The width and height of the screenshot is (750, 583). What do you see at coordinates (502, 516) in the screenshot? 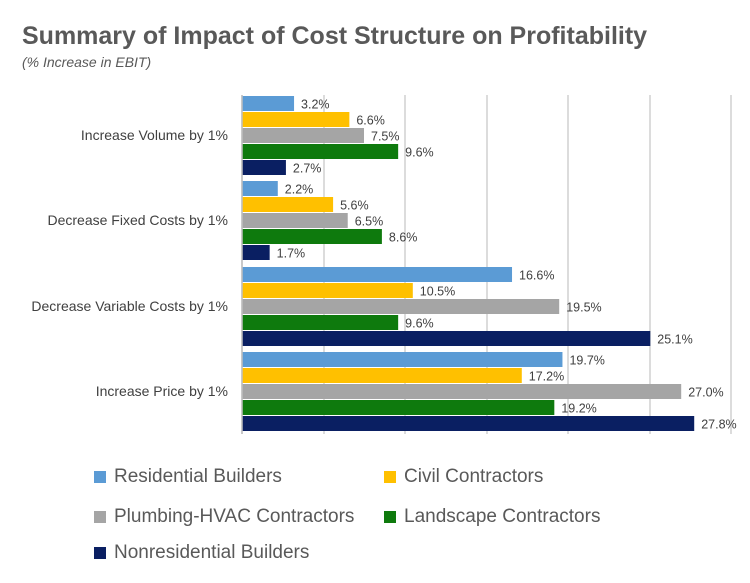
I see `legend-label: Landscape Contractors` at bounding box center [502, 516].